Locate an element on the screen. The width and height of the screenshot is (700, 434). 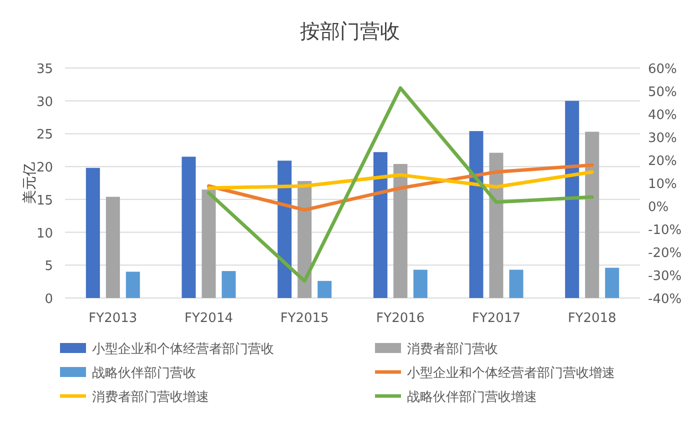
y2-tick-label: -30% is located at coordinates (665, 276).